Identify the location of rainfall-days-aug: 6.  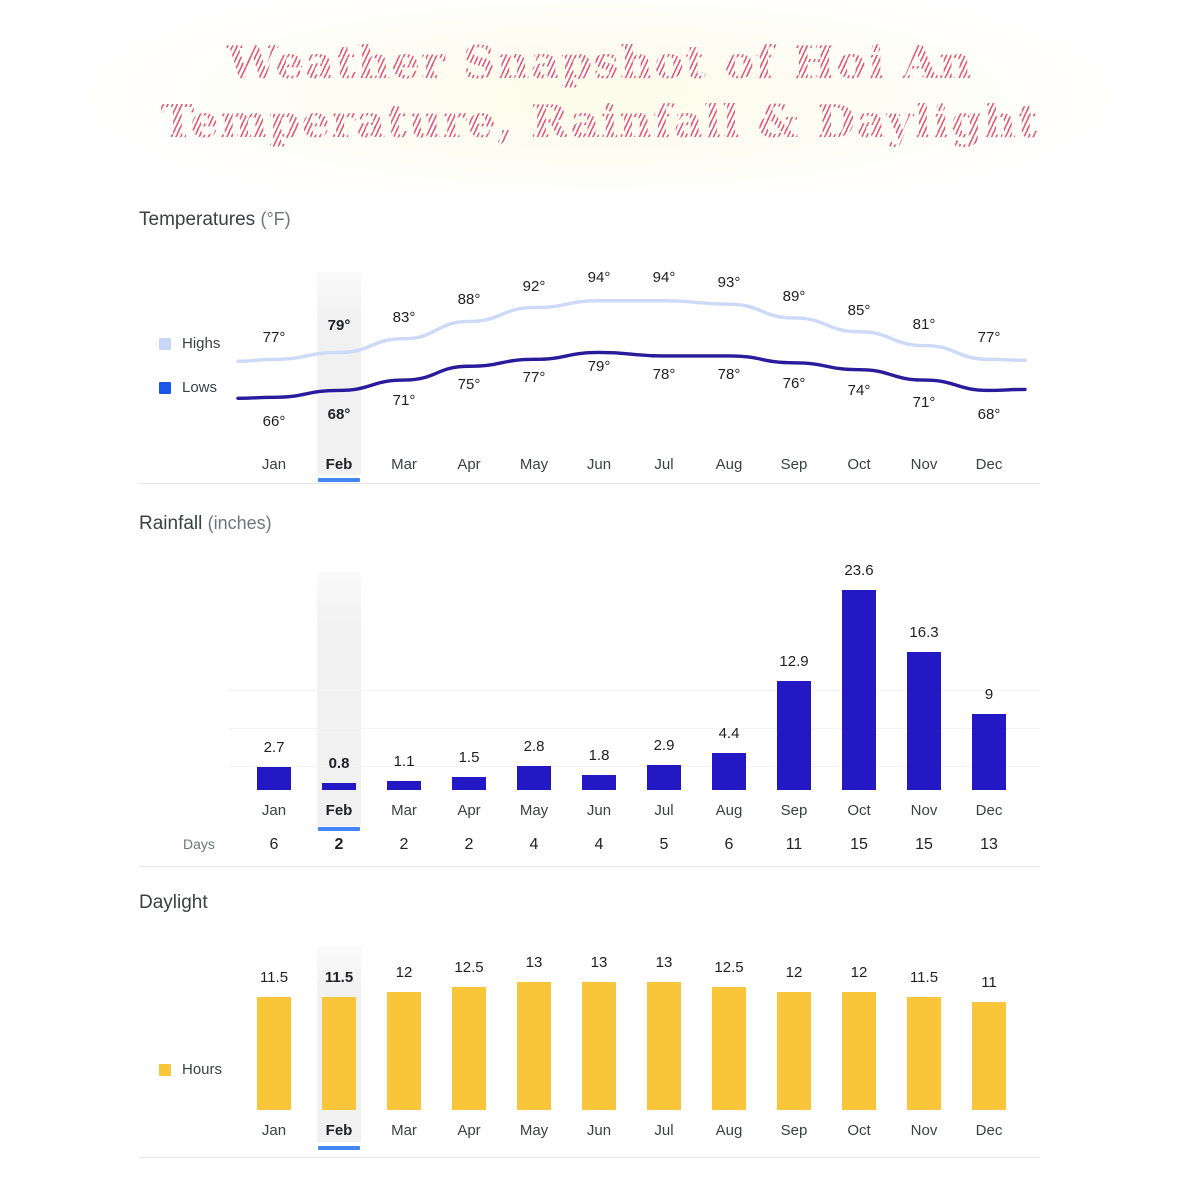
(729, 844).